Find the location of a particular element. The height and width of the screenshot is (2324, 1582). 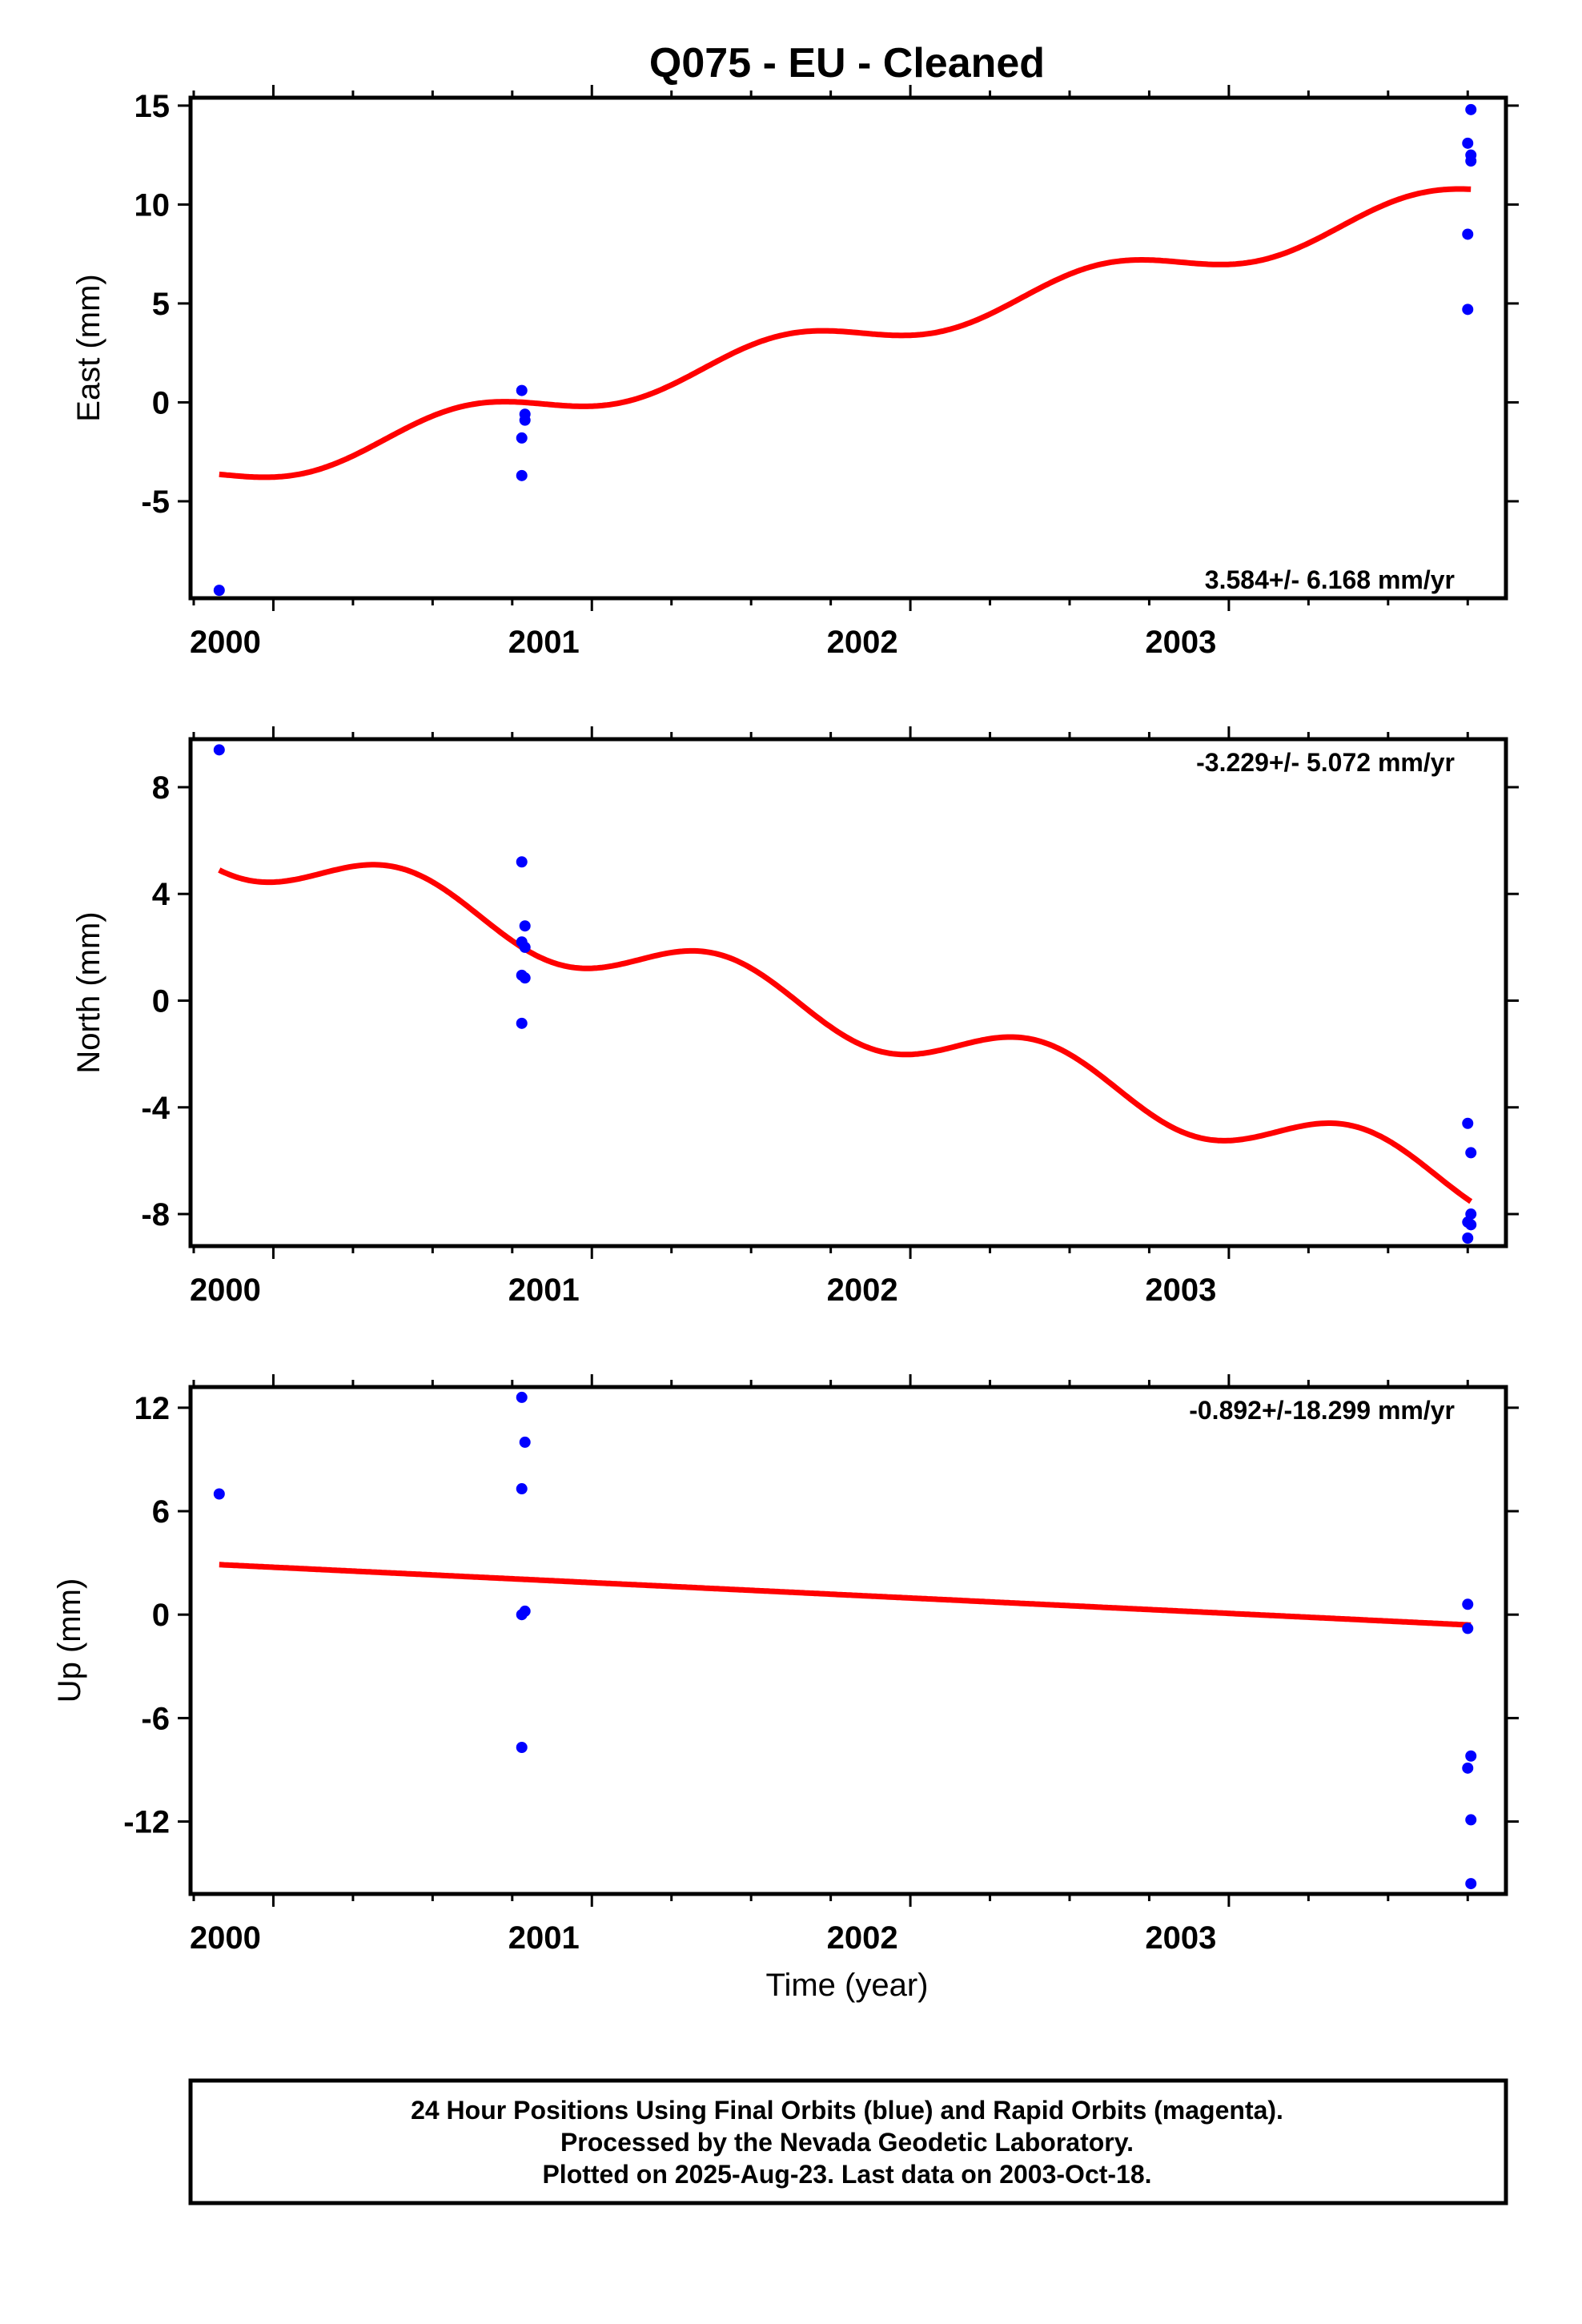

up-y-tick-label: 12 is located at coordinates (153, 1408).